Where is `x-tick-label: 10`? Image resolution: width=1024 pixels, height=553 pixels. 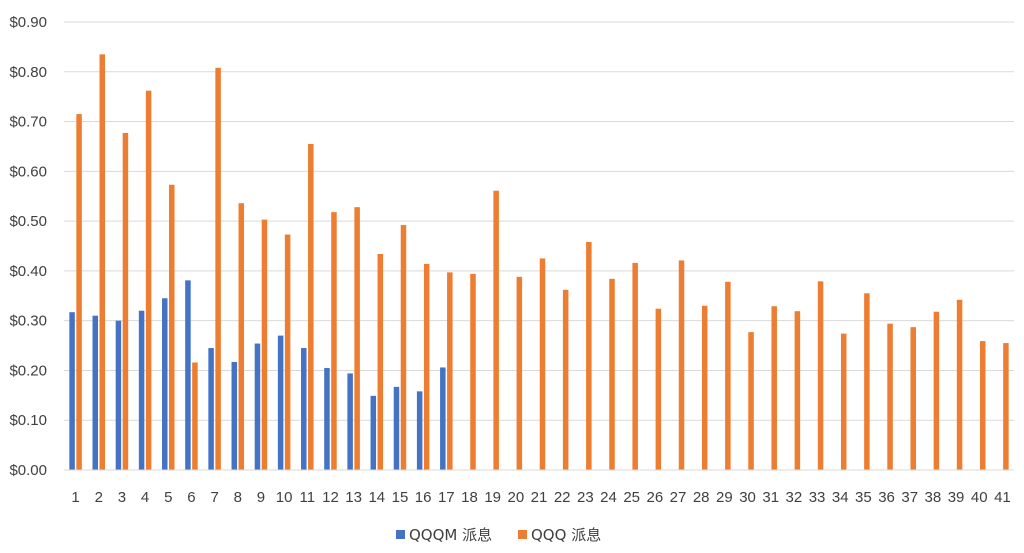
x-tick-label: 10 is located at coordinates (284, 497).